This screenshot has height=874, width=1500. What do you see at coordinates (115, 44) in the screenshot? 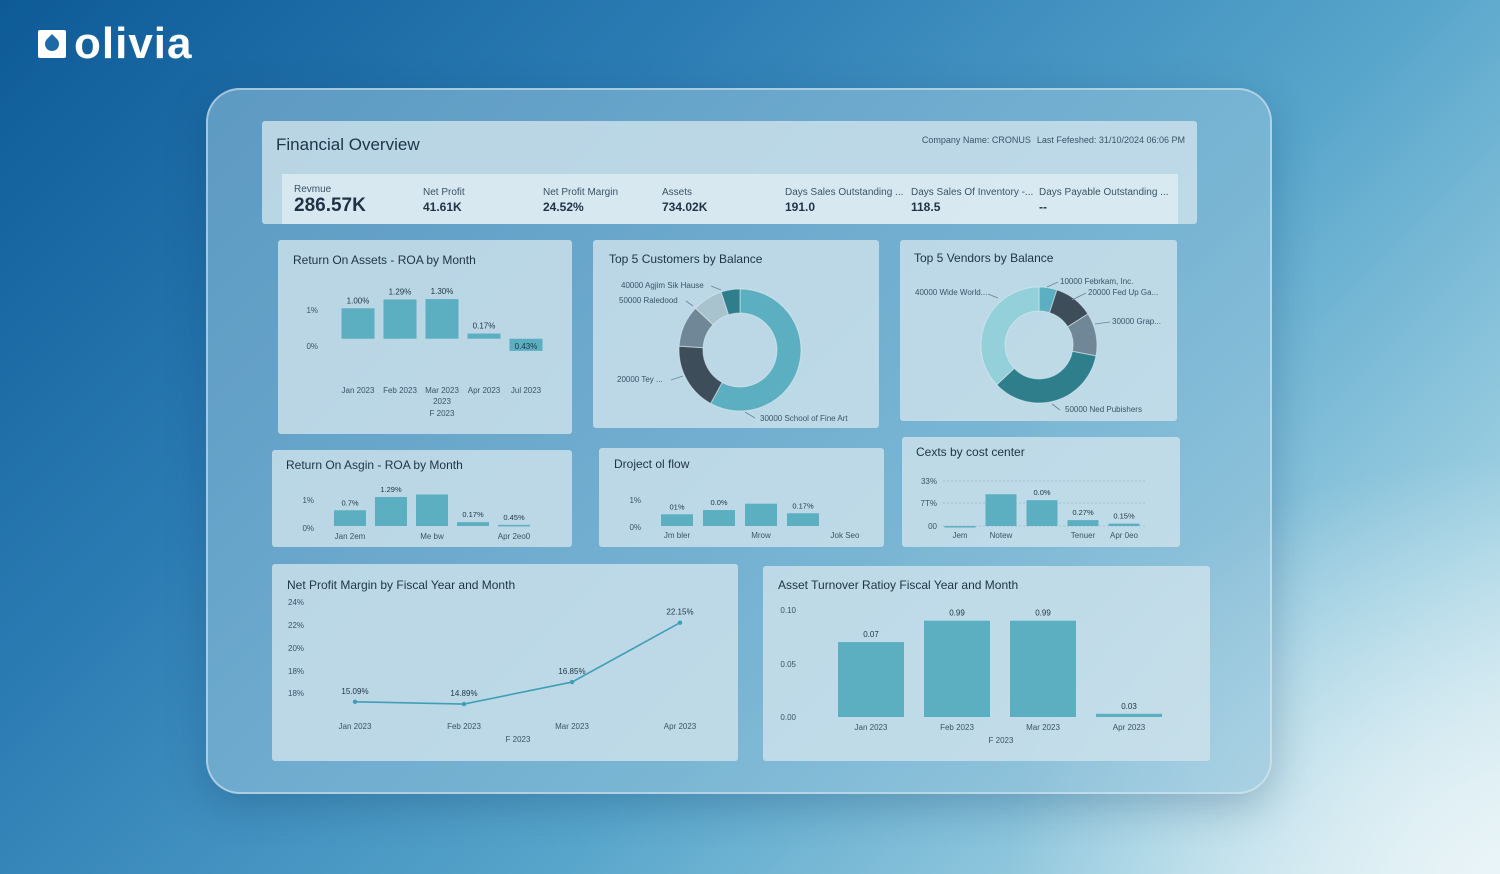
I see `brand-logo: olivia` at bounding box center [115, 44].